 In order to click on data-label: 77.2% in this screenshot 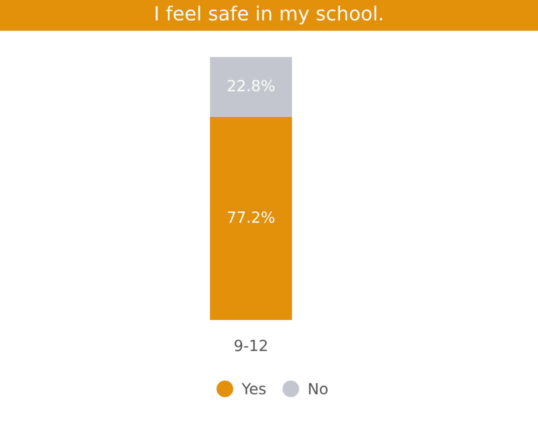, I will do `click(251, 217)`.